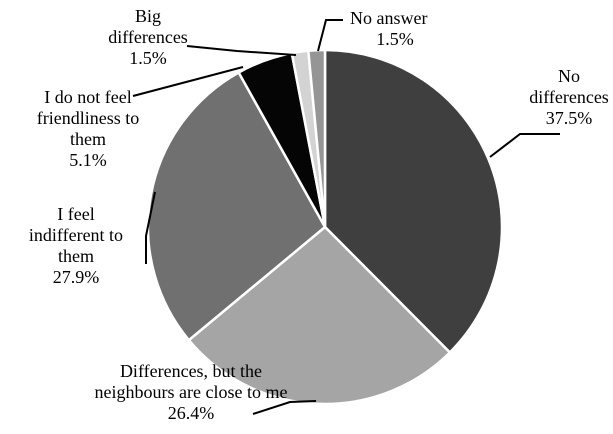 The height and width of the screenshot is (434, 613). I want to click on slice-label-0: No differences 37.5%, so click(569, 97).